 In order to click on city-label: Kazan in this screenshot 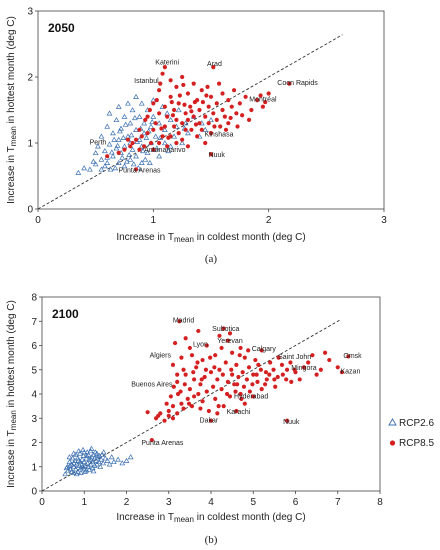, I will do `click(350, 371)`.